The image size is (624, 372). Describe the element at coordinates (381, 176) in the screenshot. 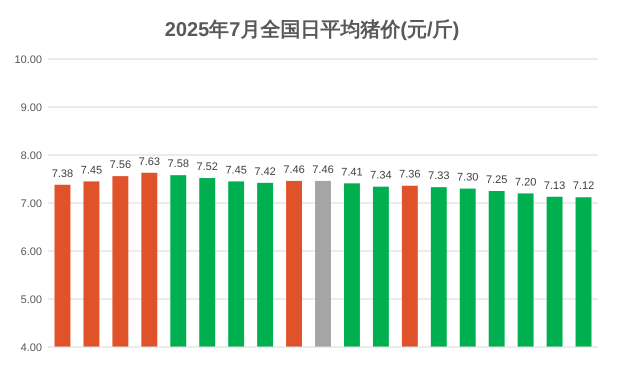

I see `data-label: 7.34` at that location.